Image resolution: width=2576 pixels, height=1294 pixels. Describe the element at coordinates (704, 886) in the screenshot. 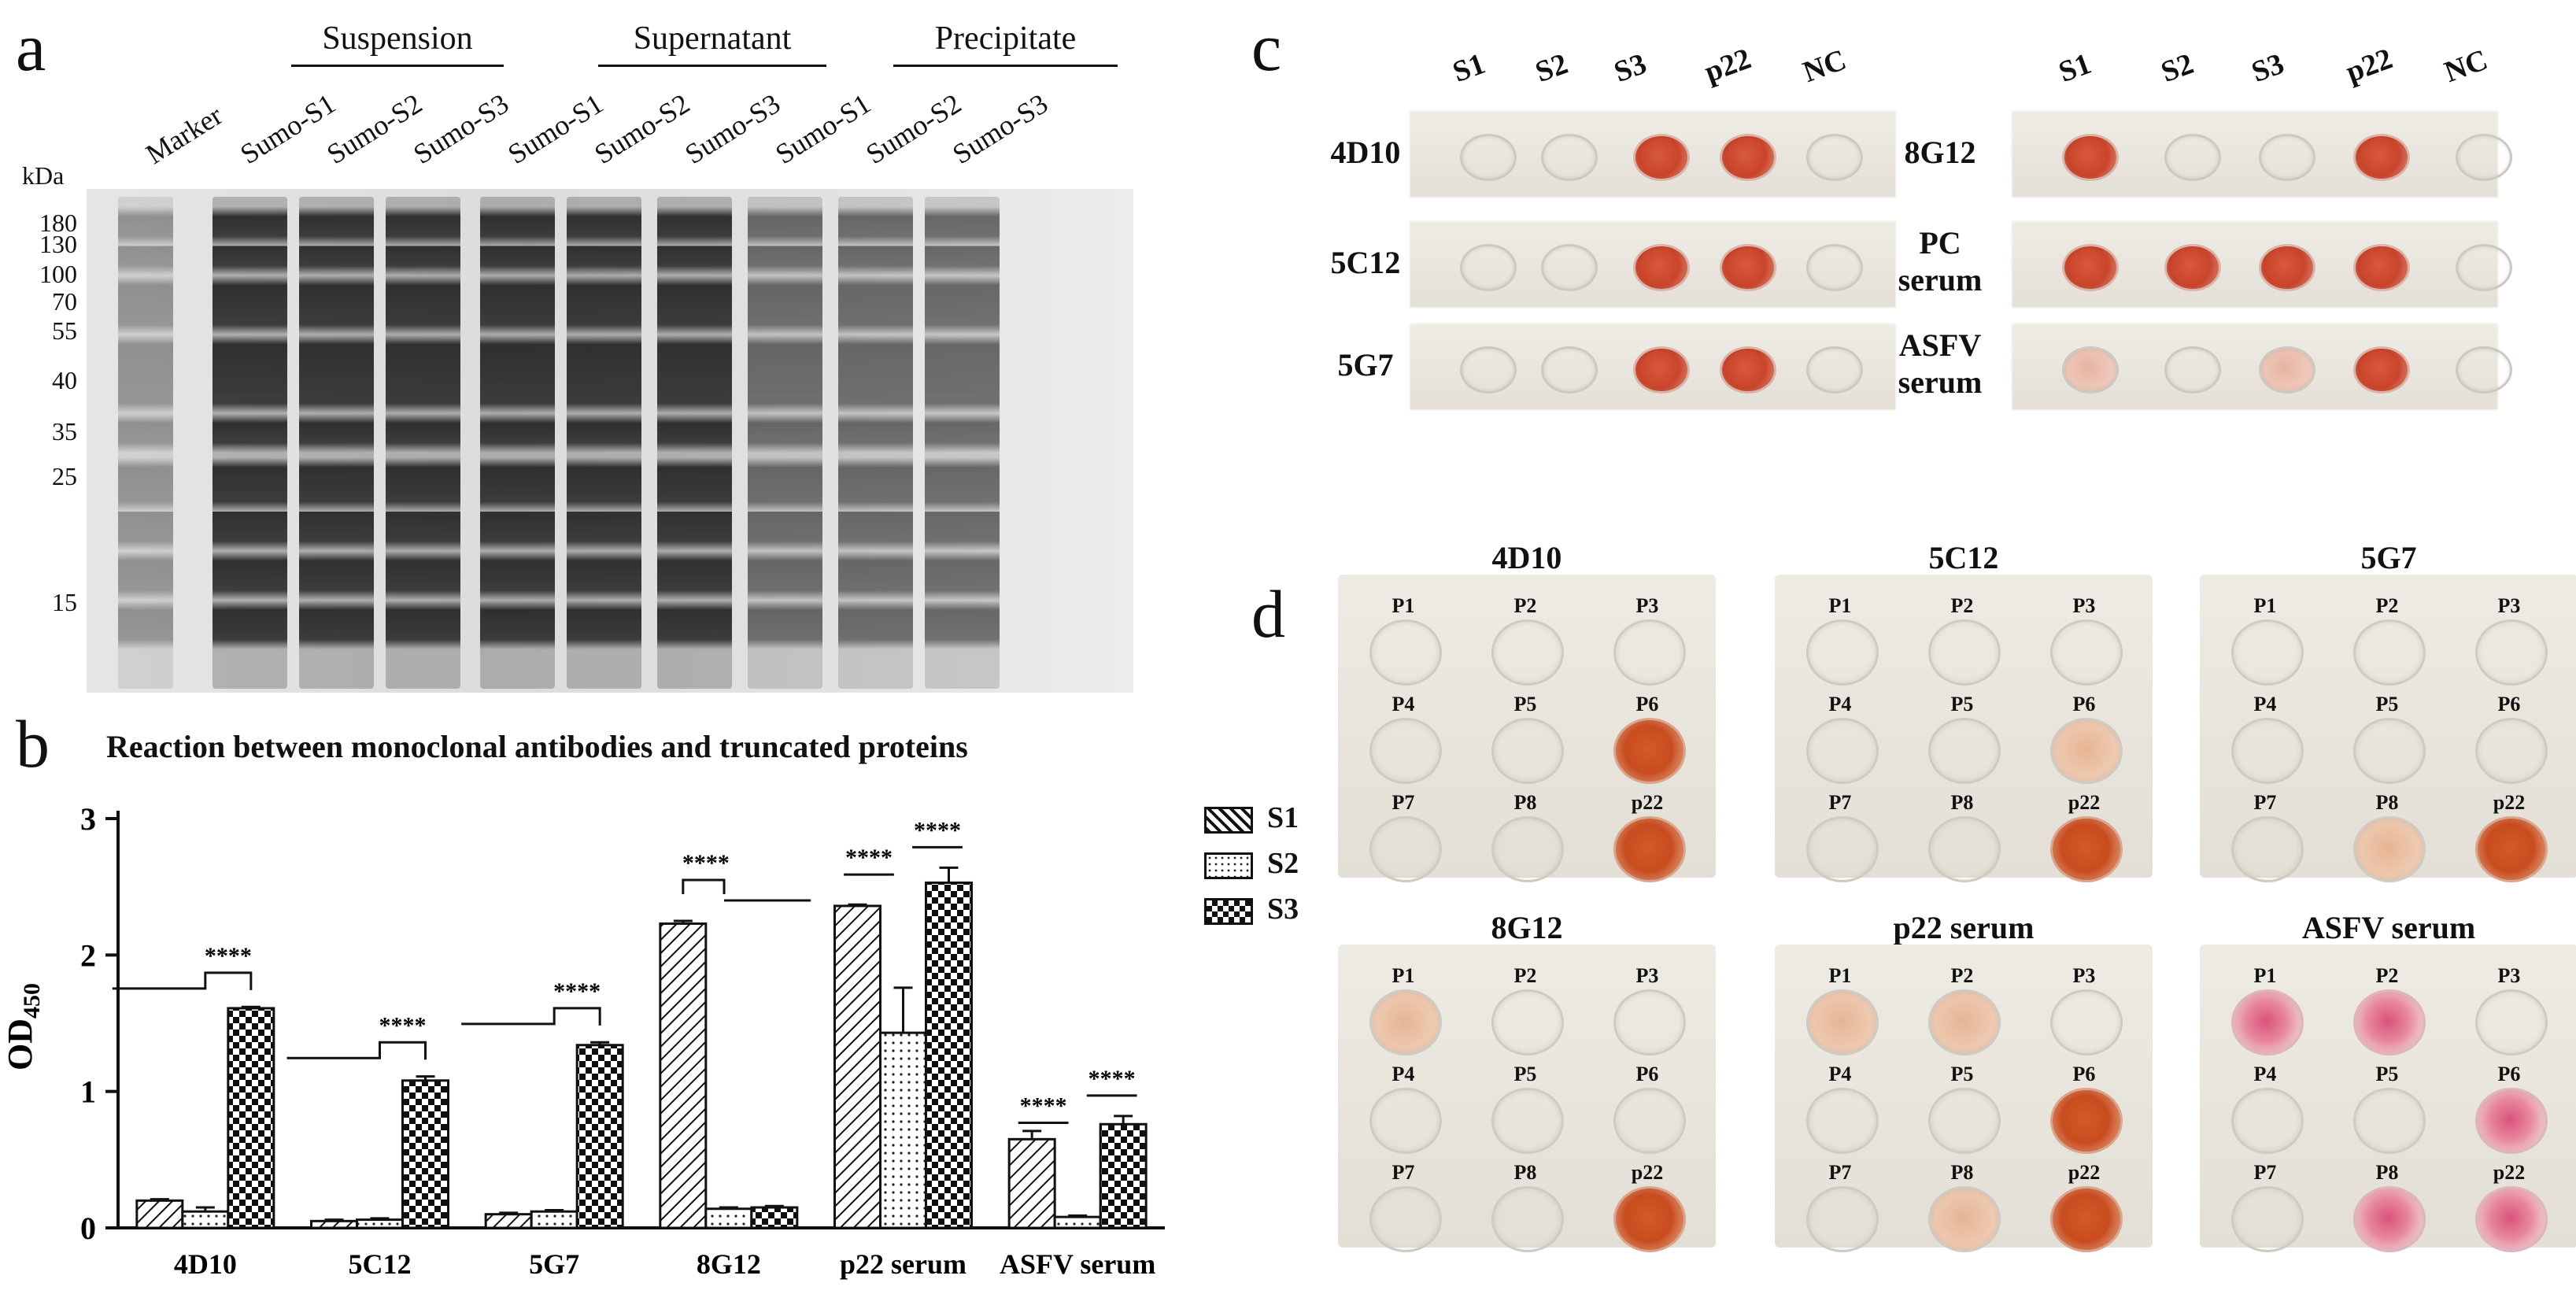

I see `significance-bracket` at that location.